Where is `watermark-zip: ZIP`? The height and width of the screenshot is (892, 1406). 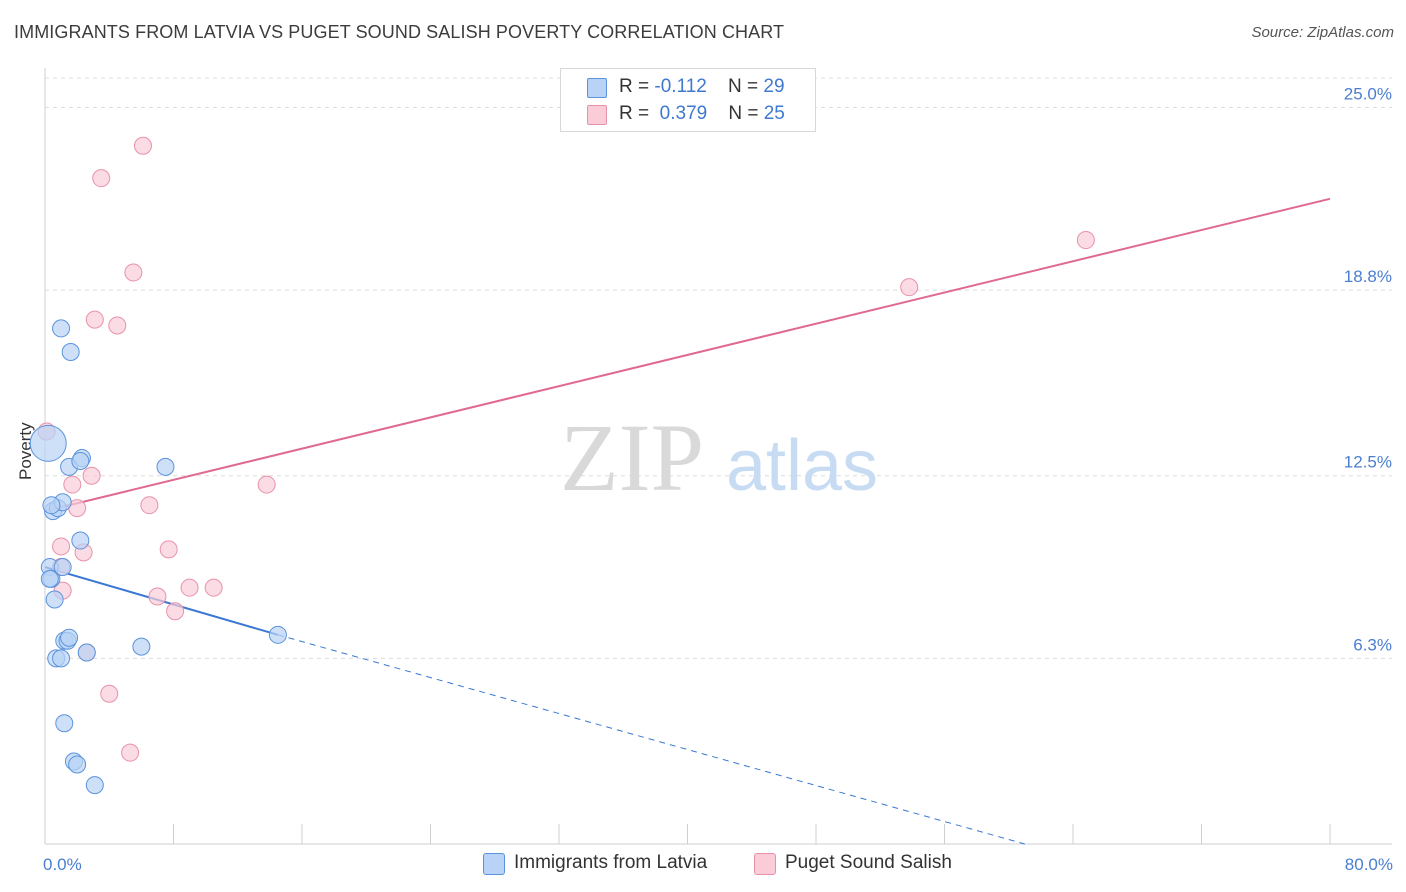 watermark-zip: ZIP is located at coordinates (632, 457).